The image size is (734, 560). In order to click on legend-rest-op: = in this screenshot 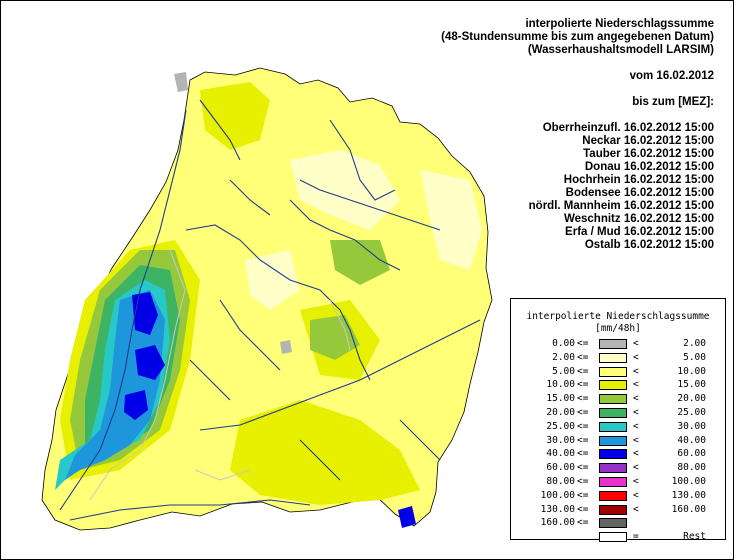, I will do `click(636, 537)`.